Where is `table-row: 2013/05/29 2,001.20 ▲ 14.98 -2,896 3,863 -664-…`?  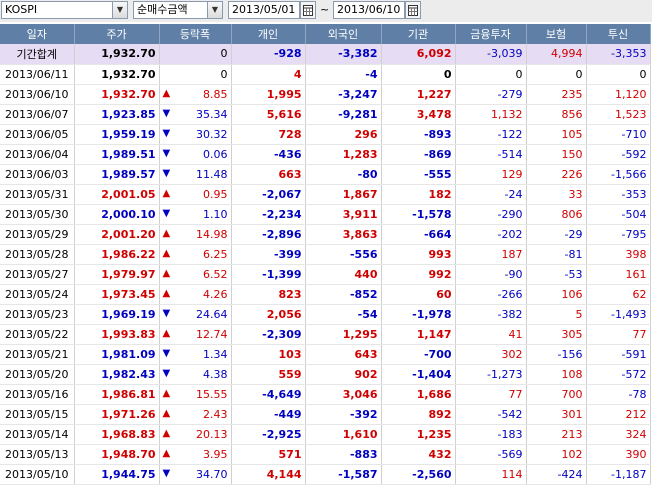 table-row: 2013/05/29 2,001.20 ▲ 14.98 -2,896 3,863 -664-… is located at coordinates (325, 234).